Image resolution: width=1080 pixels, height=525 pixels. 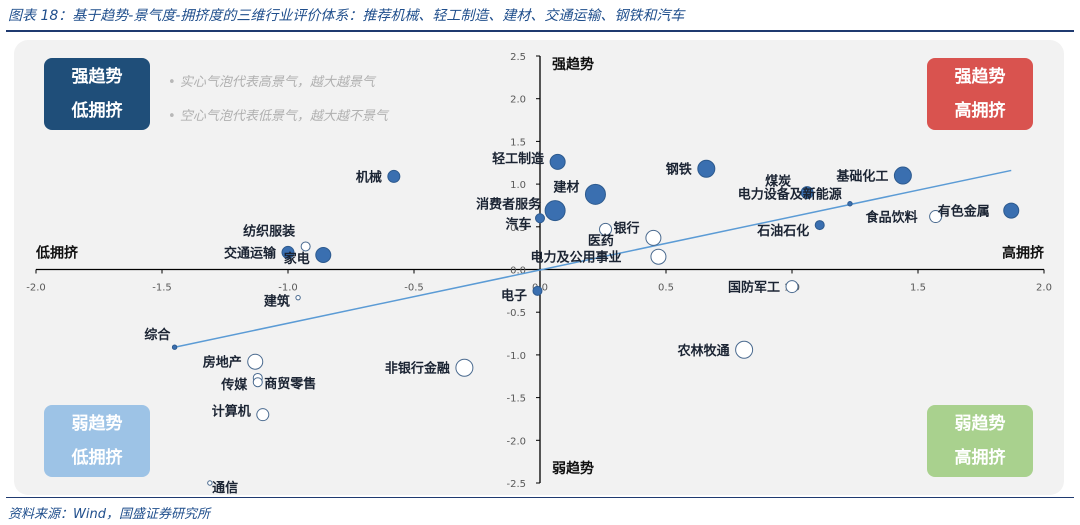 What do you see at coordinates (980, 111) in the screenshot?
I see `quadrant-top-right-line2: 高拥挤` at bounding box center [980, 111].